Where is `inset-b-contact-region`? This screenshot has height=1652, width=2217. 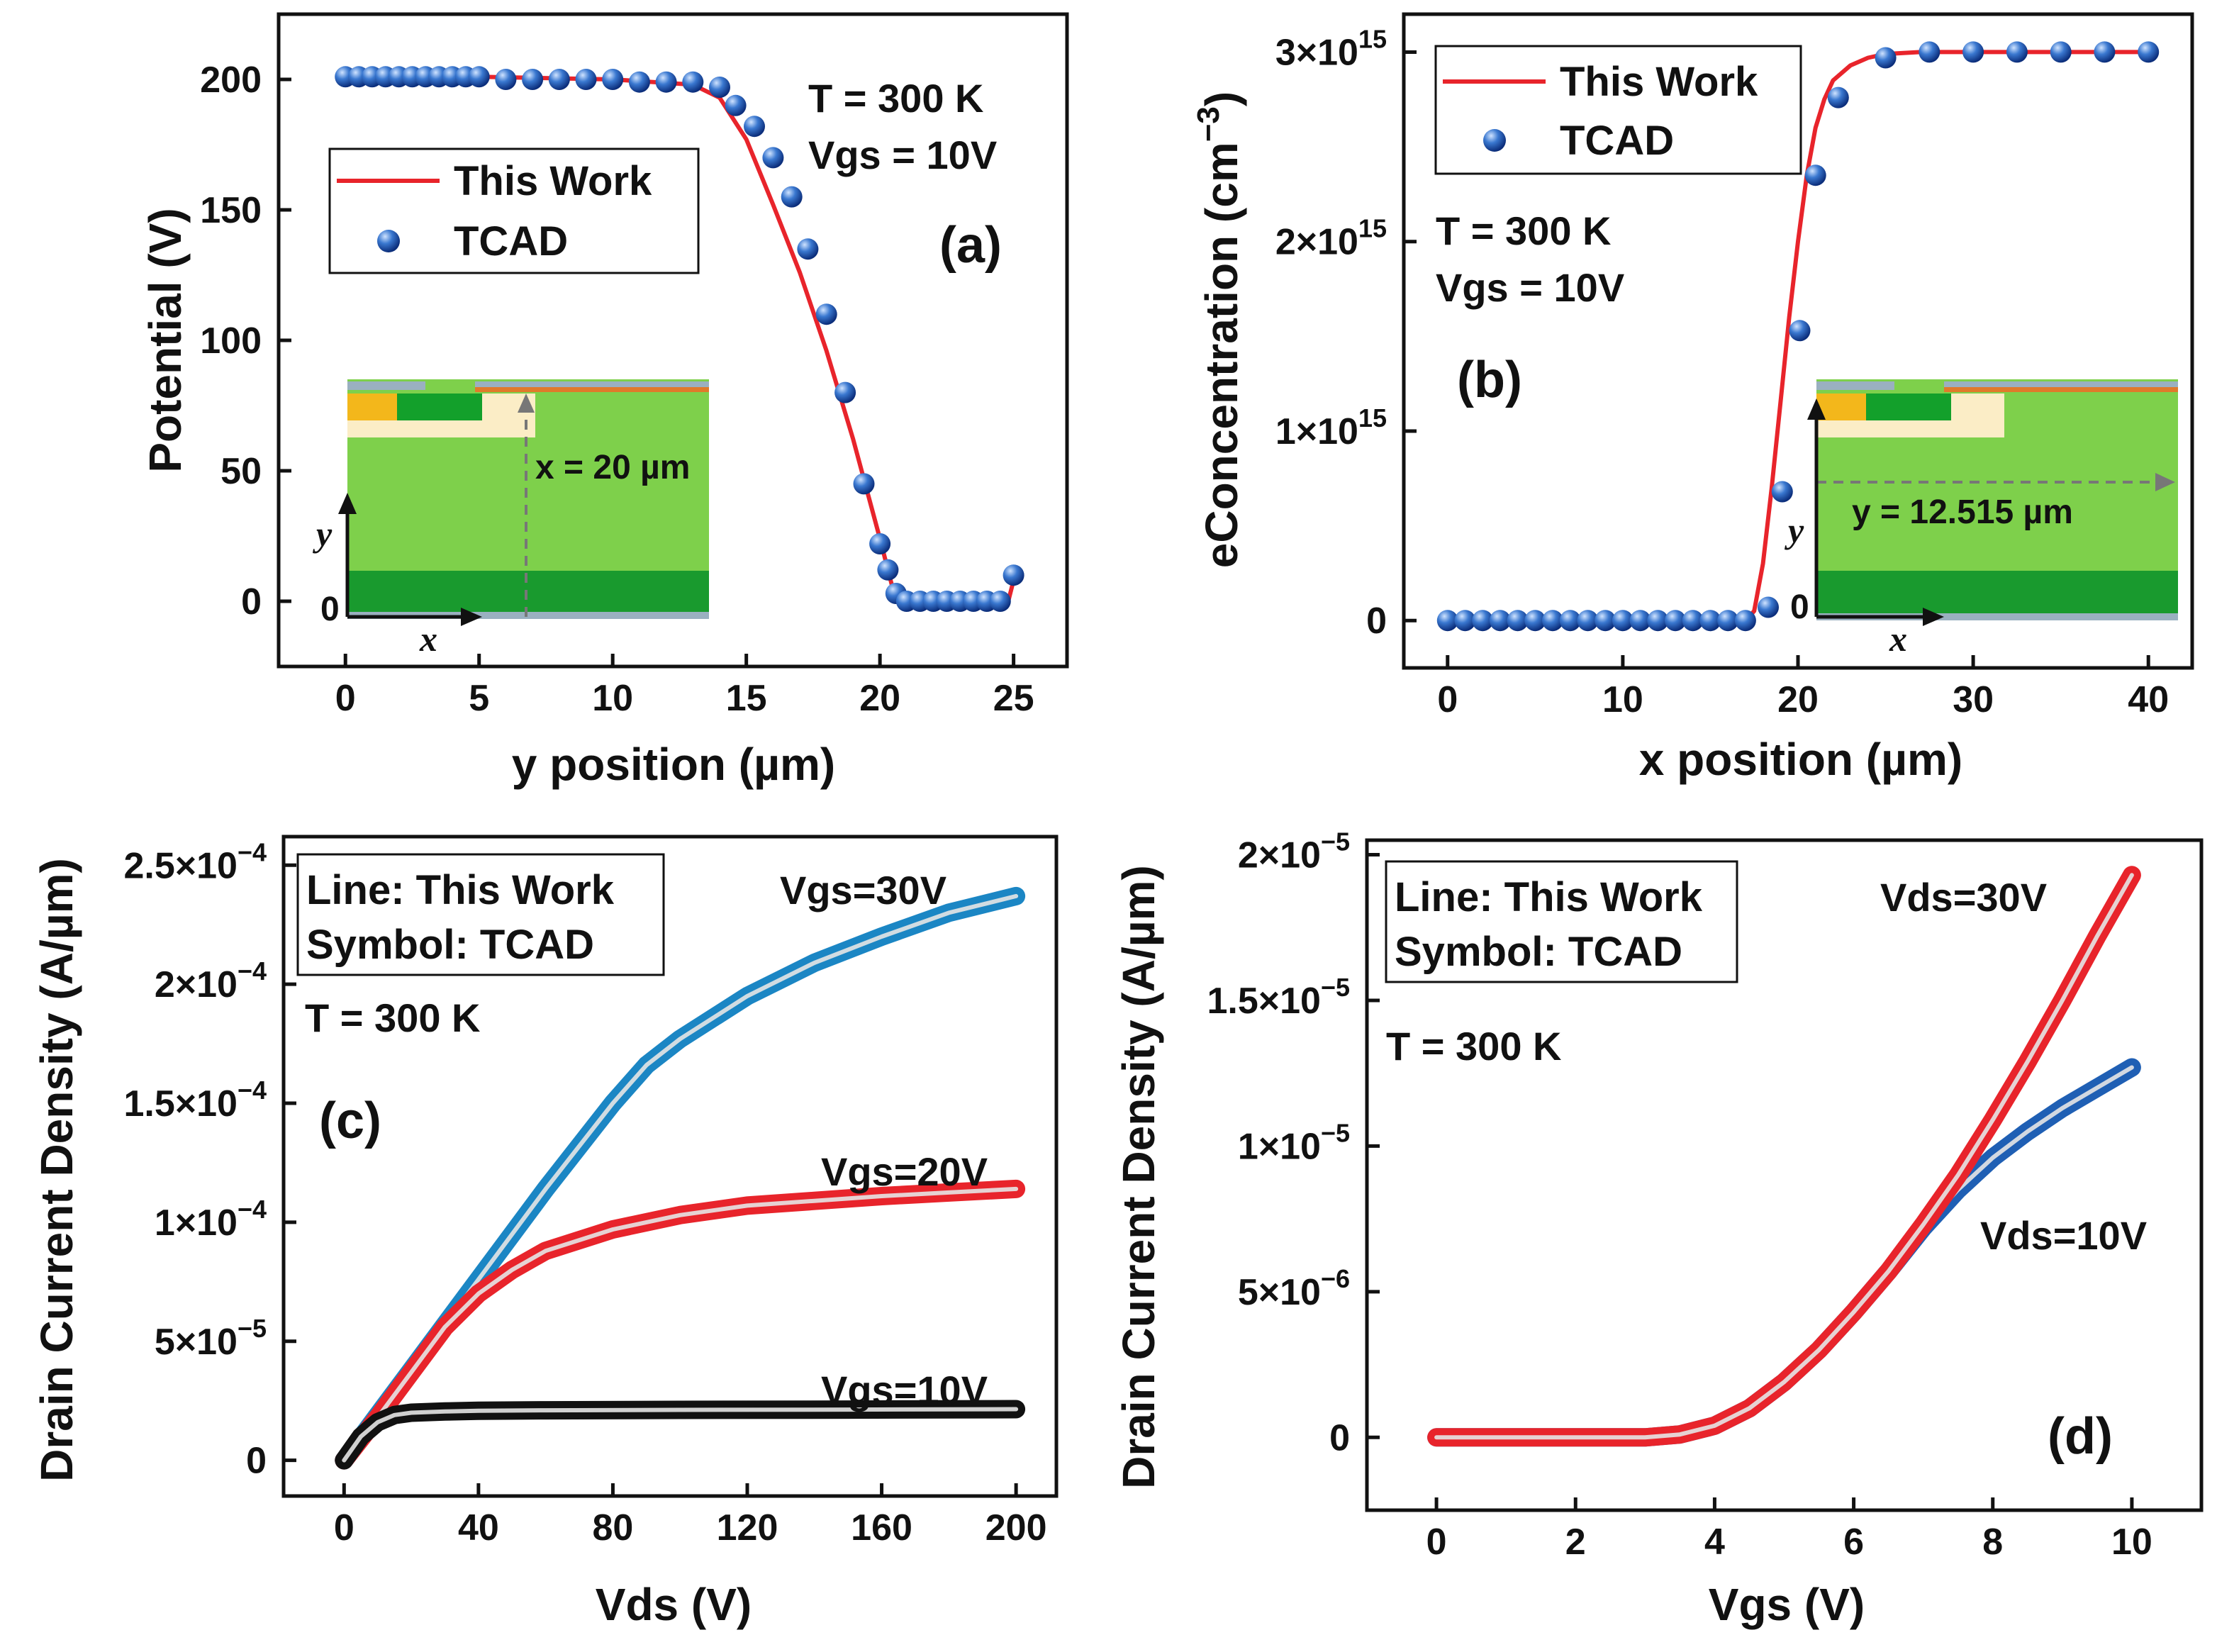 inset-b-contact-region is located at coordinates (1841, 407).